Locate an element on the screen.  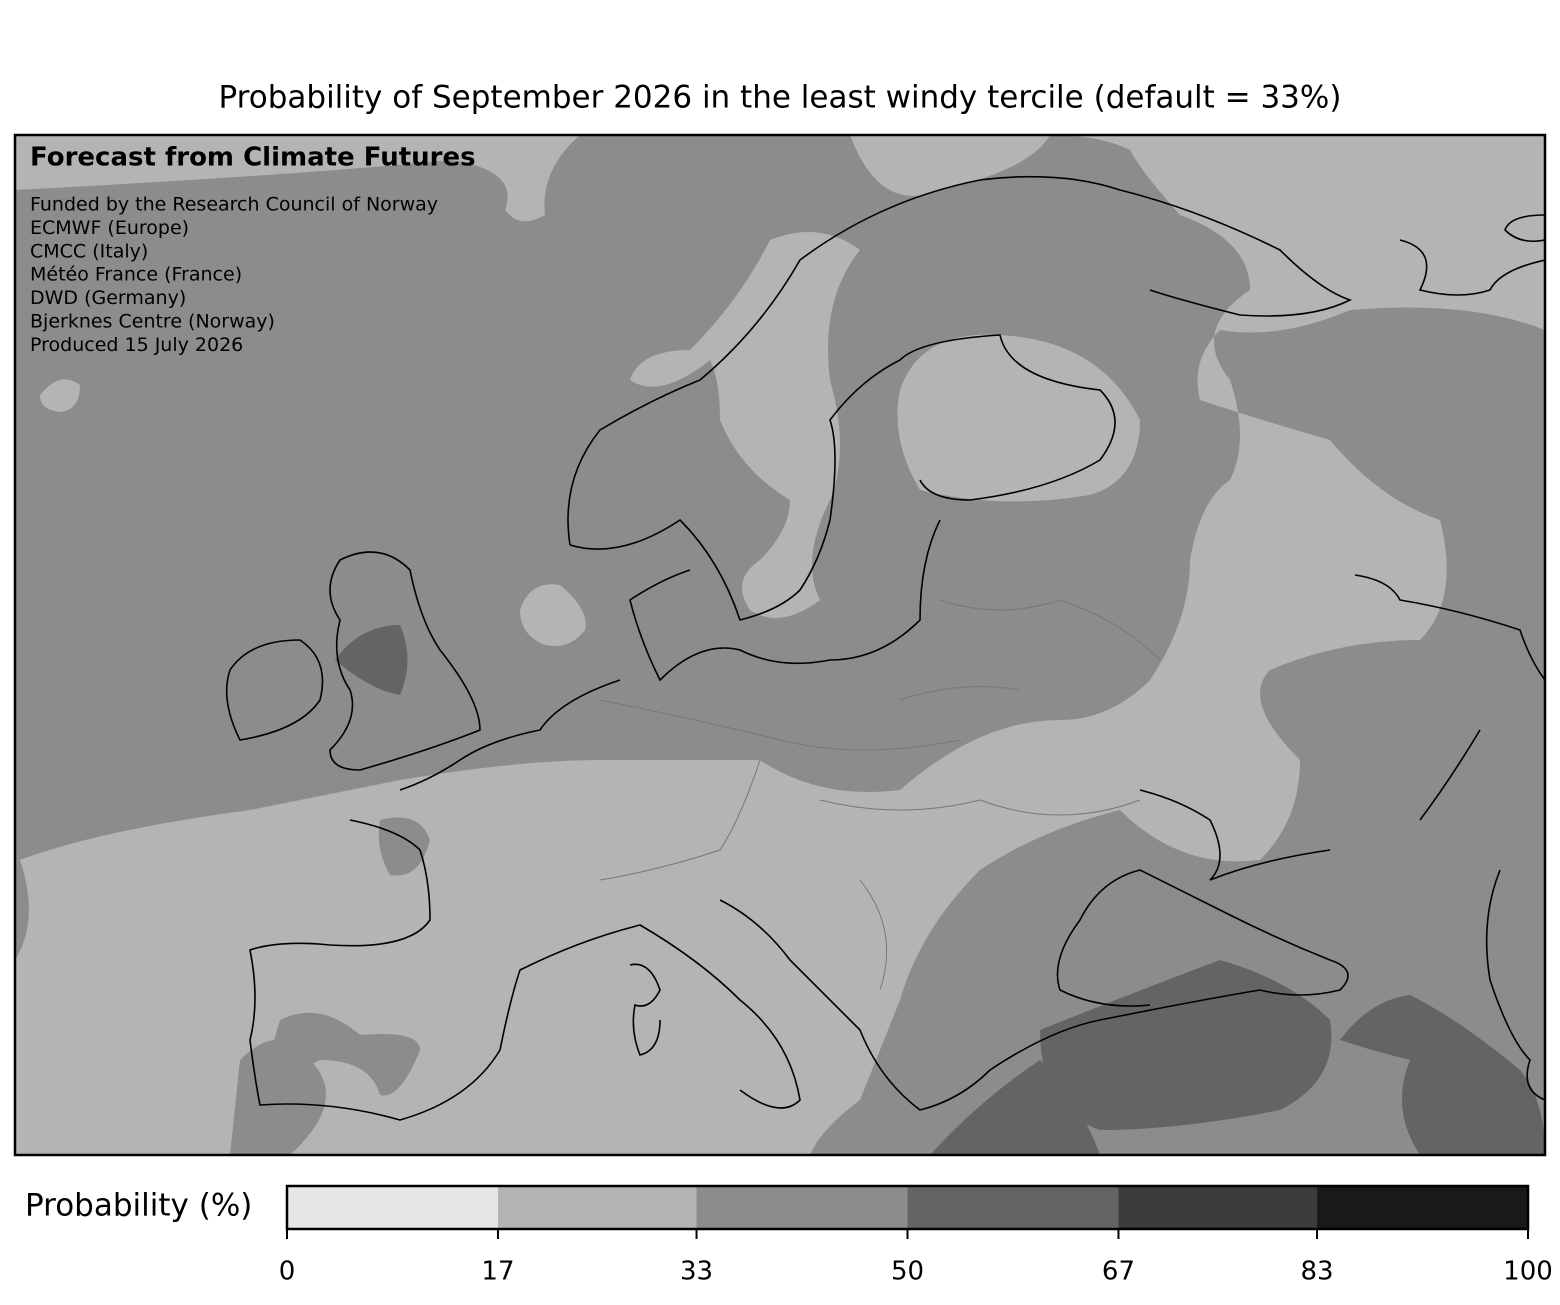
credit-line: ECMWF (Europe) is located at coordinates (109, 228).